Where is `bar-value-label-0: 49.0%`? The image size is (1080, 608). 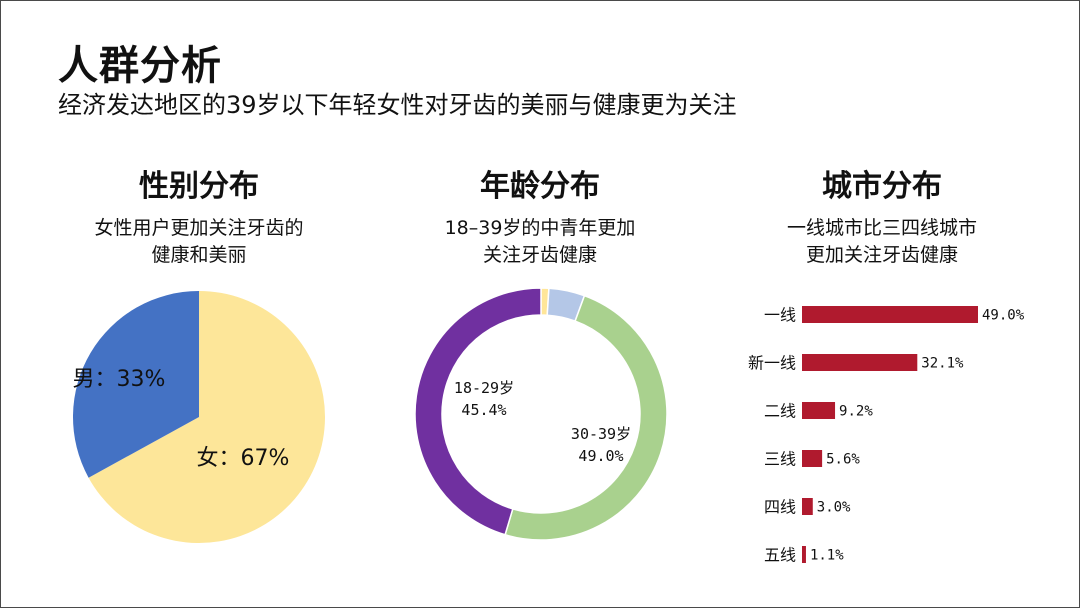 bar-value-label-0: 49.0% is located at coordinates (1003, 316).